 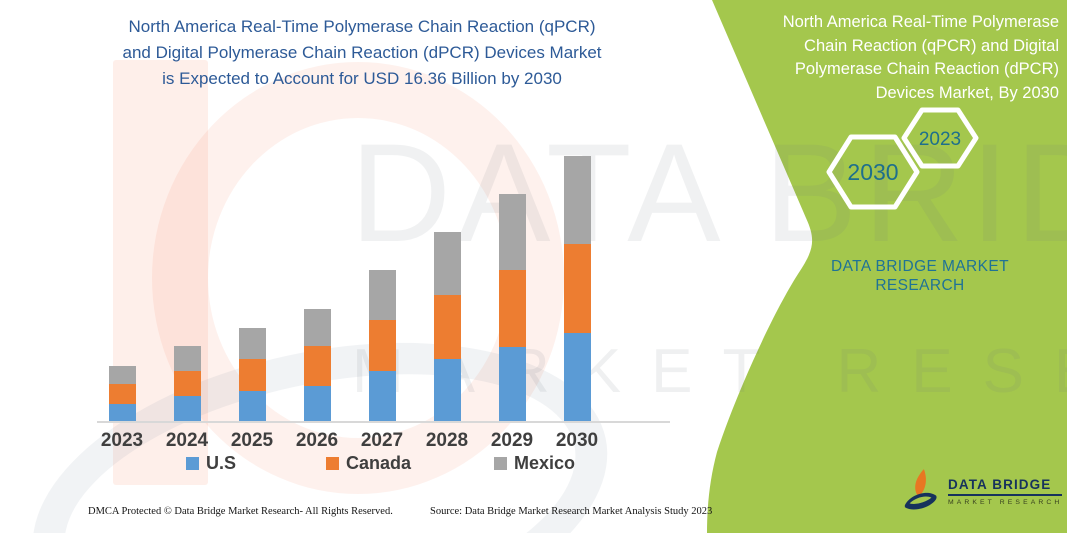 What do you see at coordinates (252, 440) in the screenshot?
I see `x-axis-label-2025: 2025` at bounding box center [252, 440].